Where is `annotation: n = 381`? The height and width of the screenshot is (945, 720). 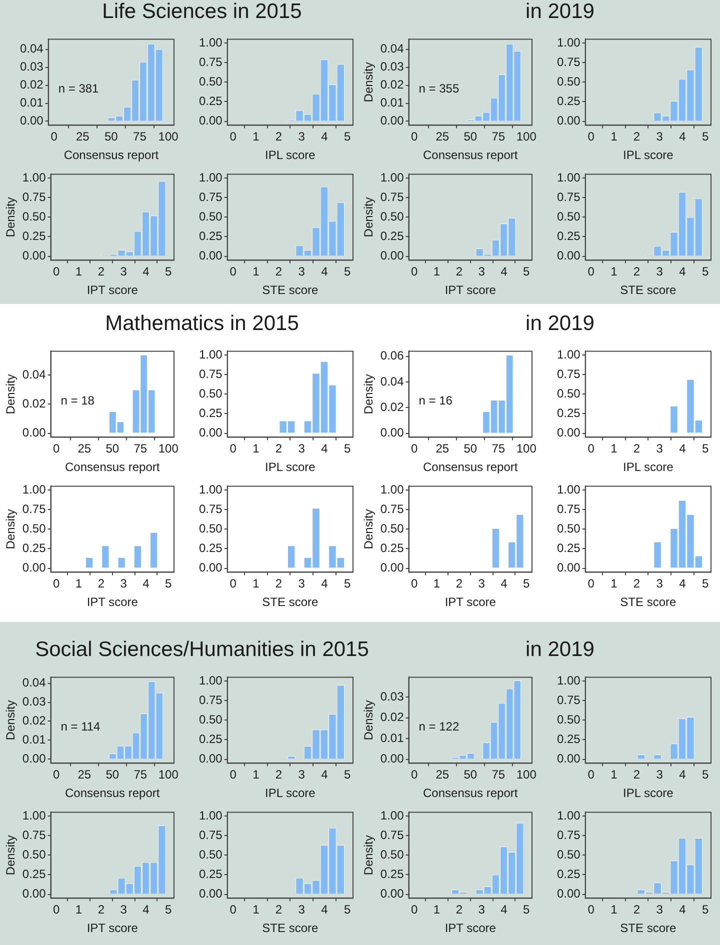
annotation: n = 381 is located at coordinates (79, 88).